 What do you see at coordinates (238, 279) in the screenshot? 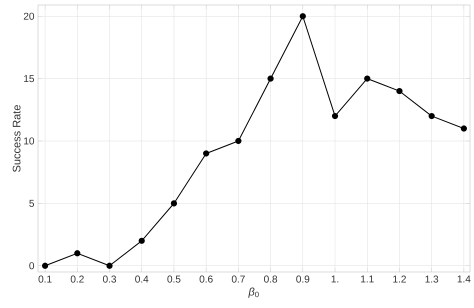
I see `x-tick-label: 0.7` at bounding box center [238, 279].